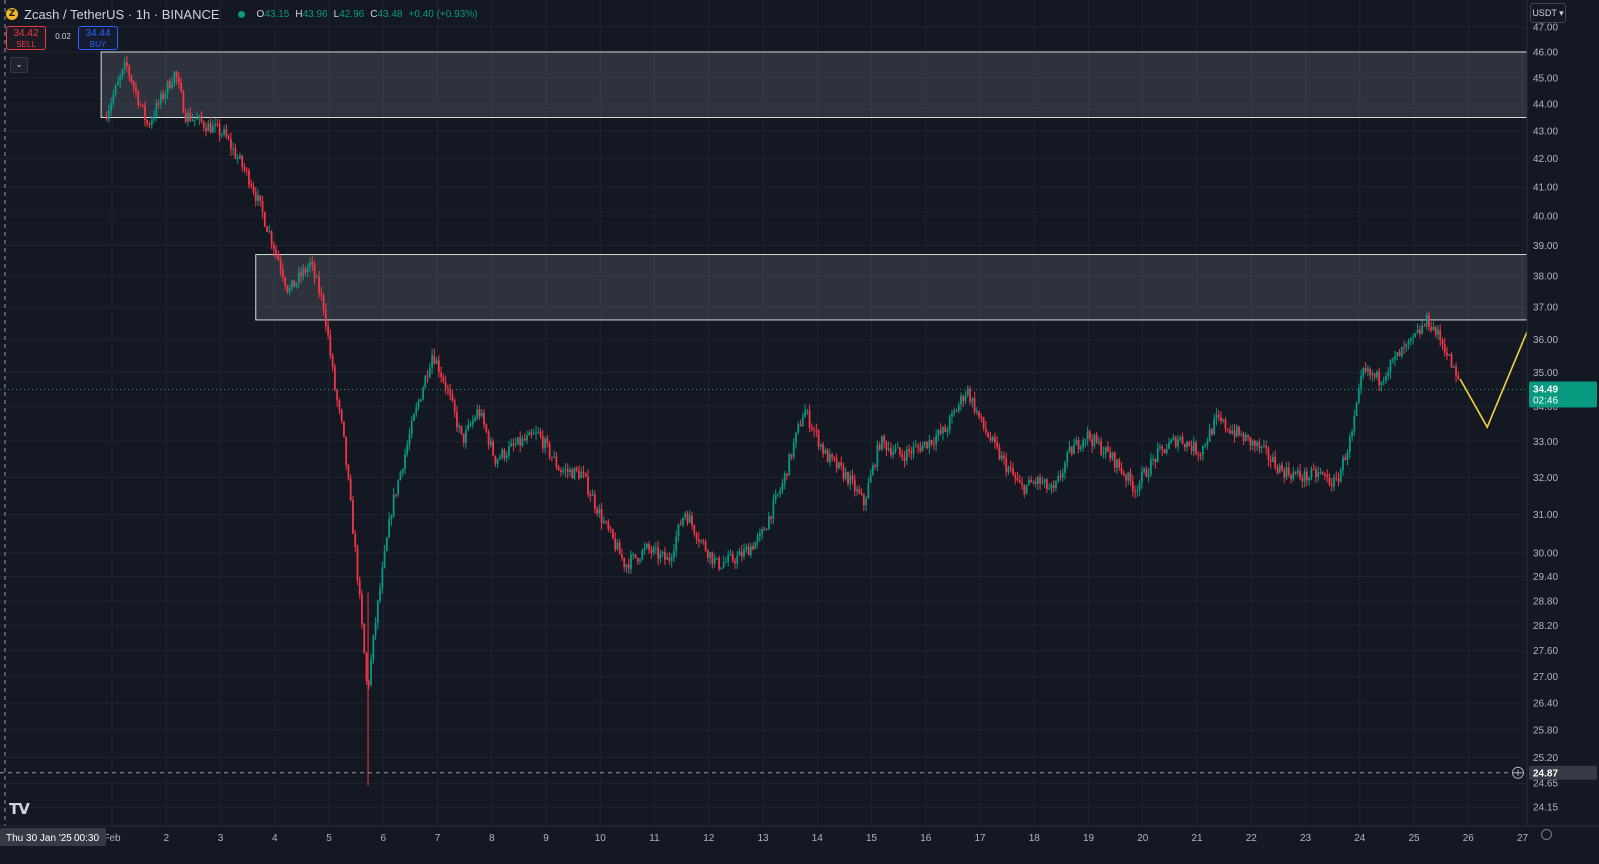  Describe the element at coordinates (1563, 413) in the screenshot. I see `price-axis` at that location.